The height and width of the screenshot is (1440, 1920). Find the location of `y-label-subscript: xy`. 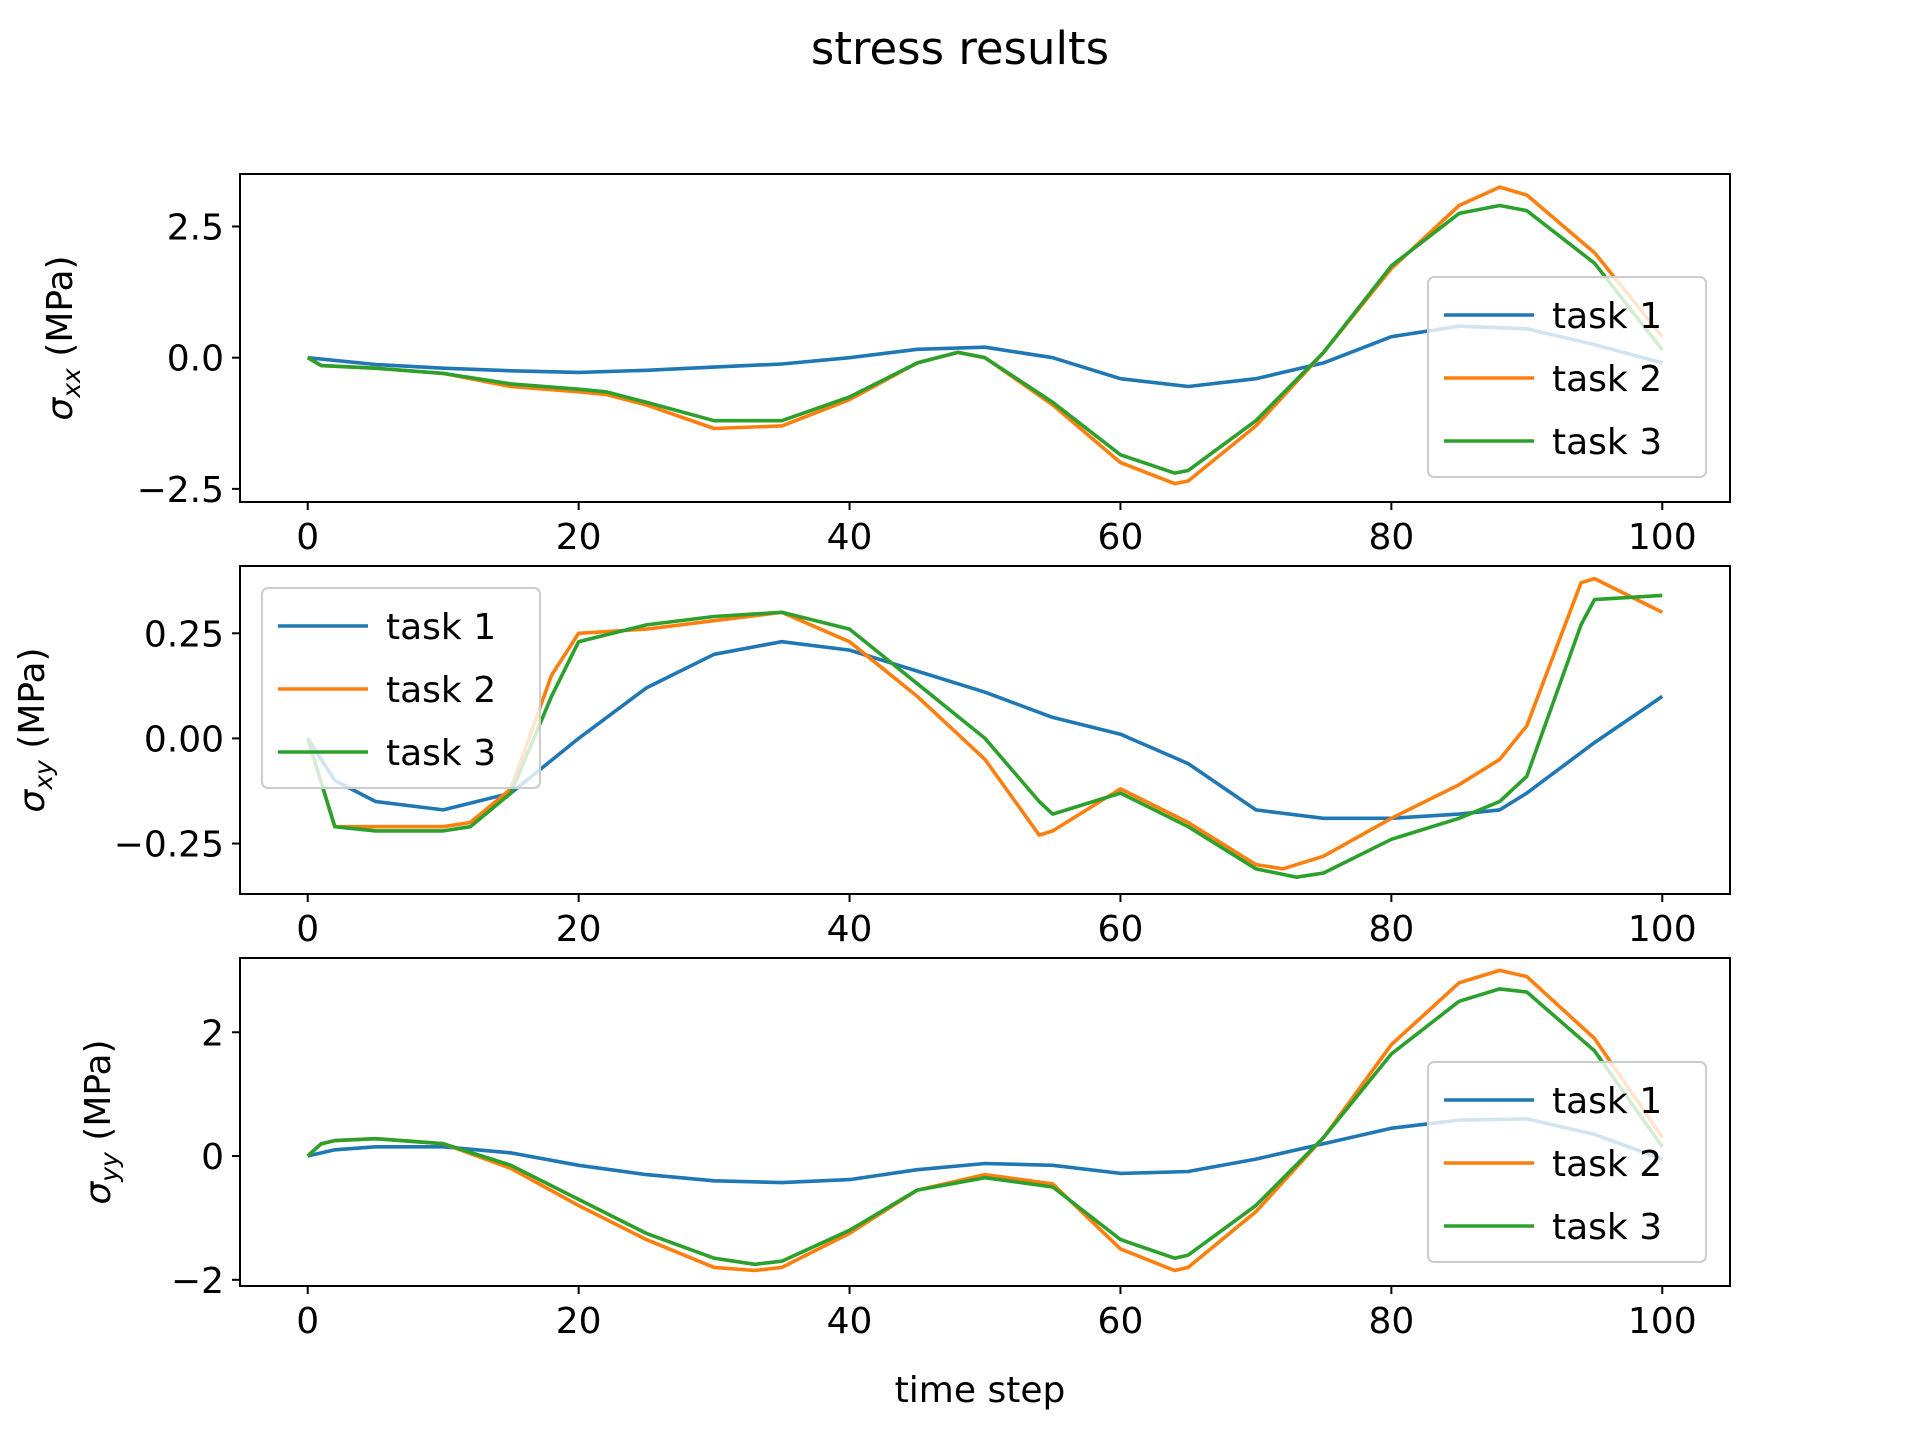

y-label-subscript: xy is located at coordinates (43, 775).